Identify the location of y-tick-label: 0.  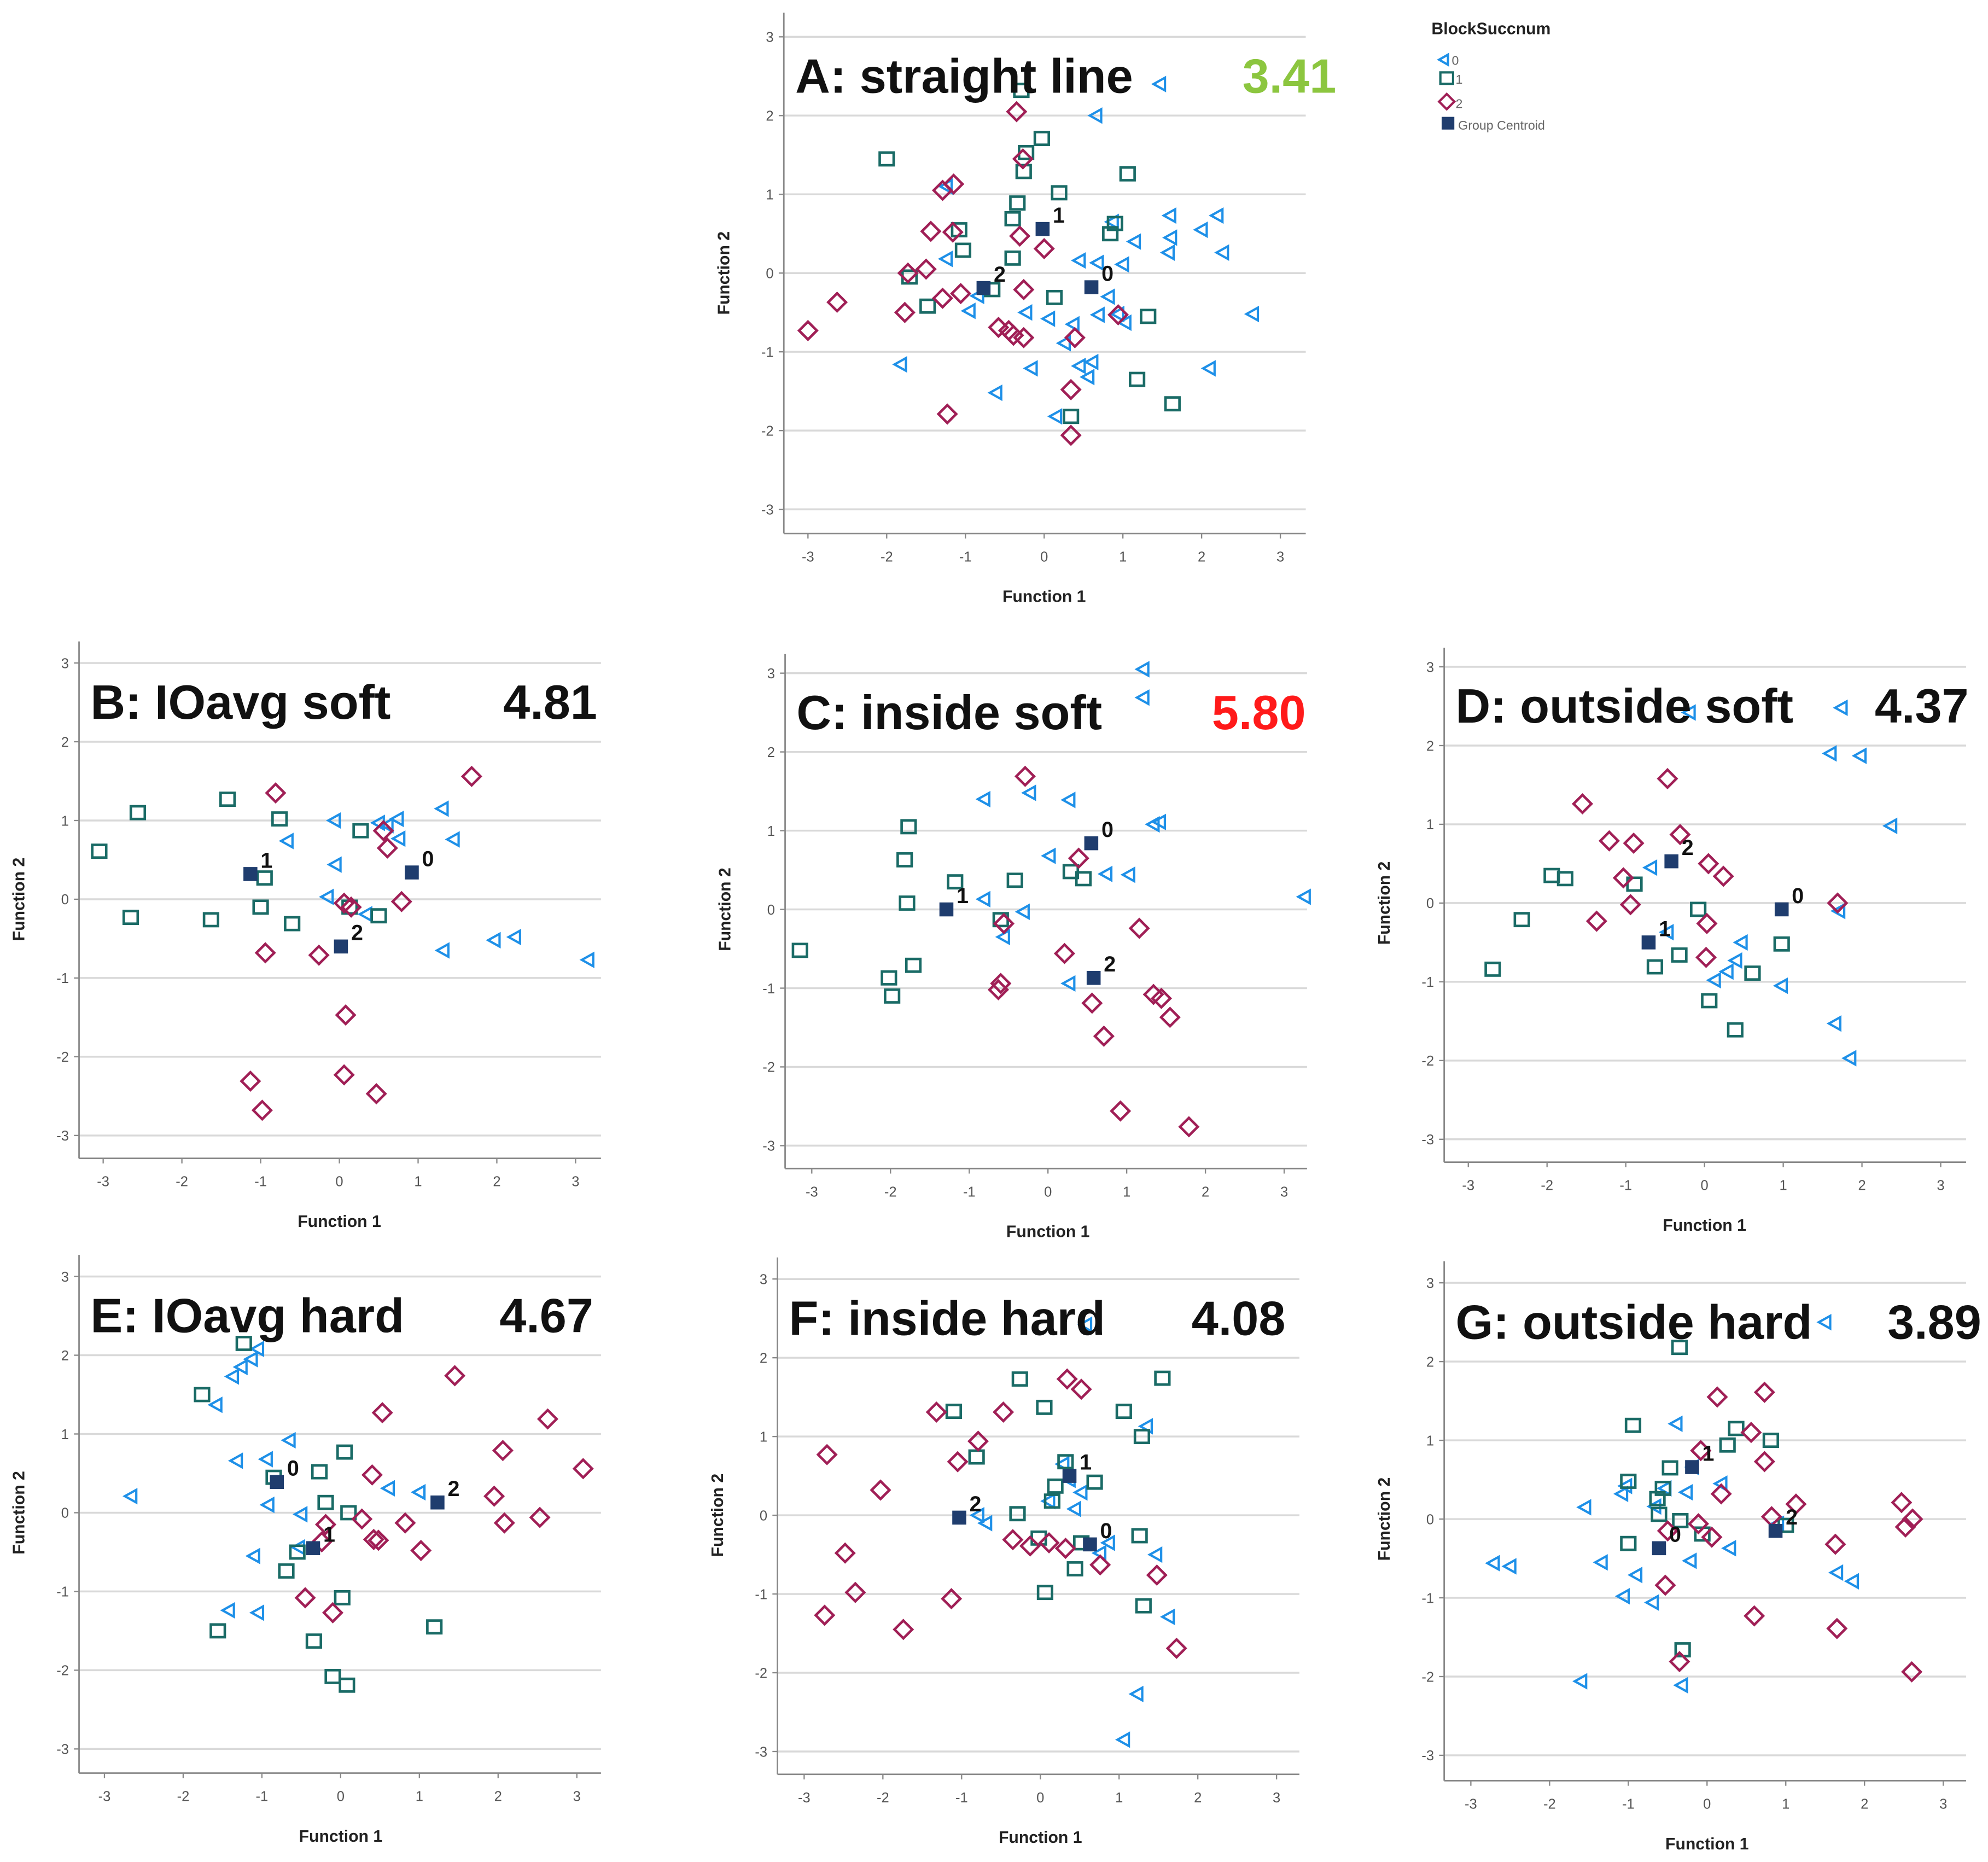
(769, 274).